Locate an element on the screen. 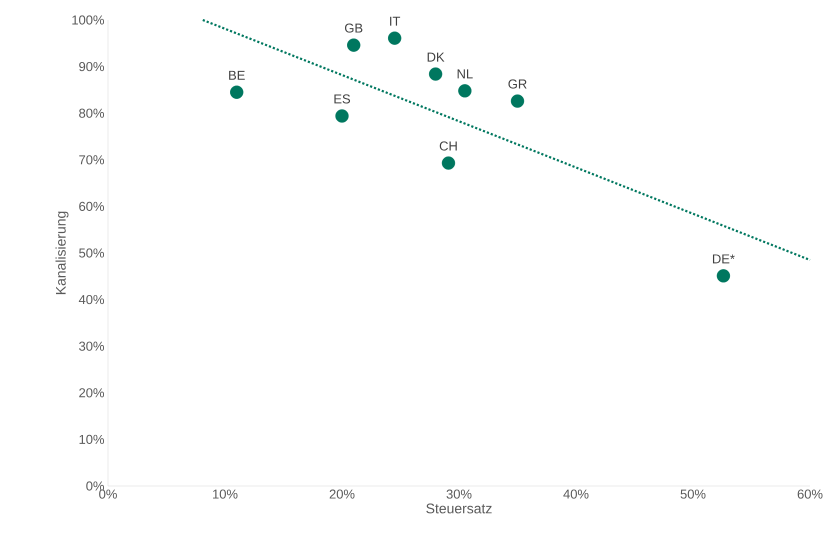 This screenshot has height=560, width=834. y-tick-label: 100% is located at coordinates (88, 20).